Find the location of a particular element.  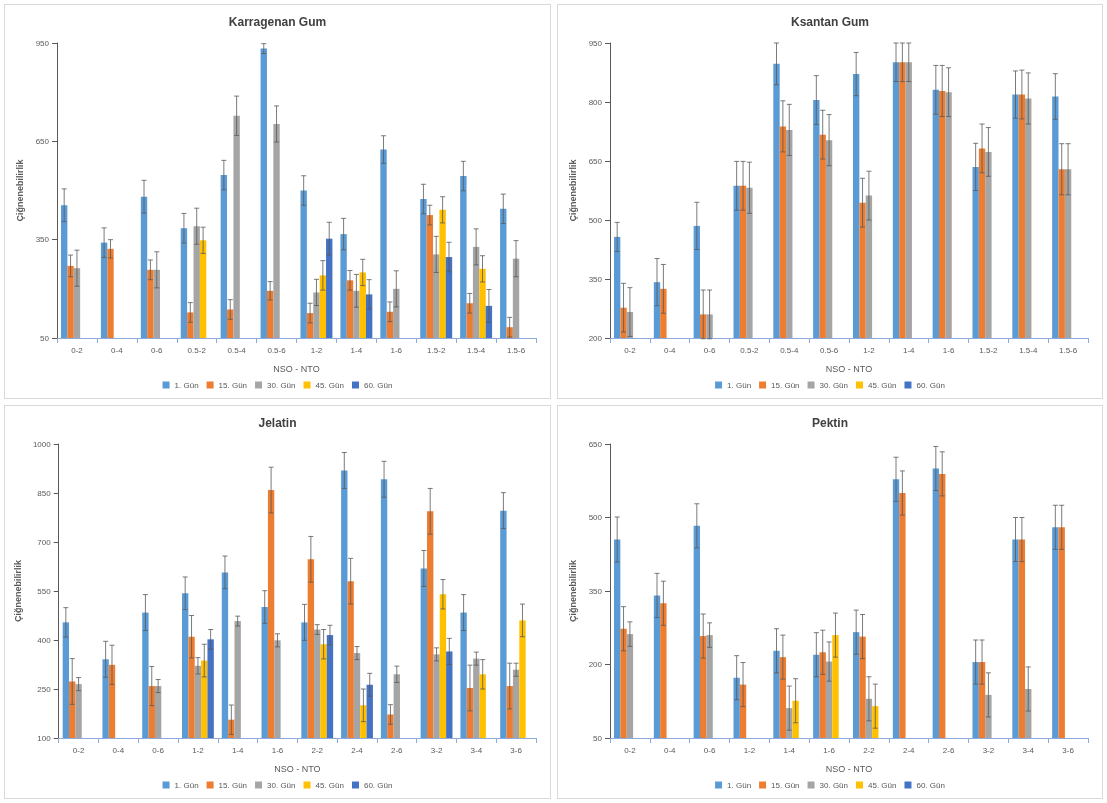

y-tick-label: 800 is located at coordinates (595, 102).